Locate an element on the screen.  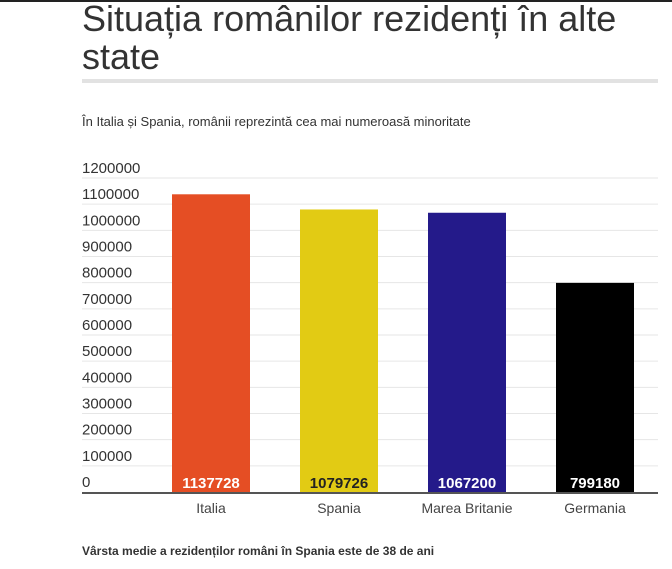
y-tick-label: 300000 is located at coordinates (107, 404).